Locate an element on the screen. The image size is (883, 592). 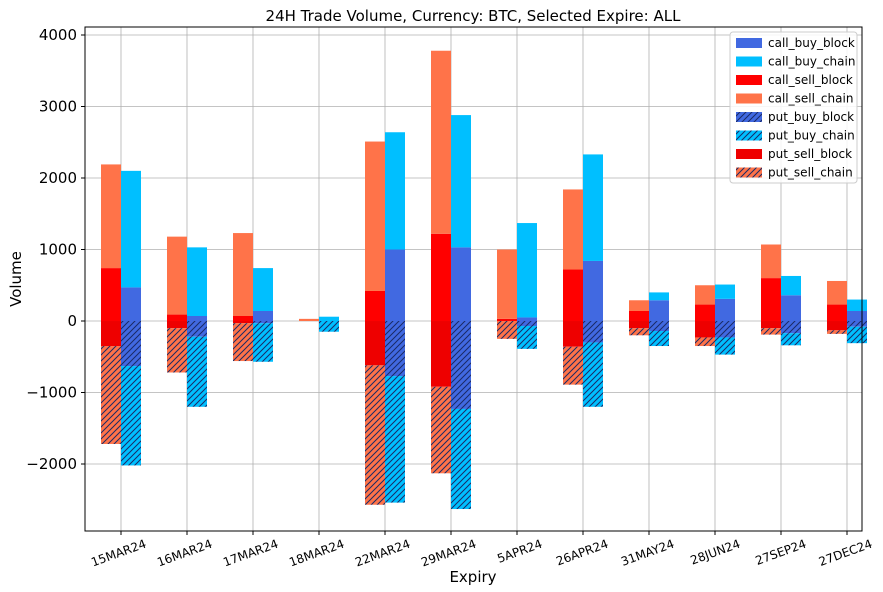
y-axis-label: Volume is located at coordinates (16, 279).